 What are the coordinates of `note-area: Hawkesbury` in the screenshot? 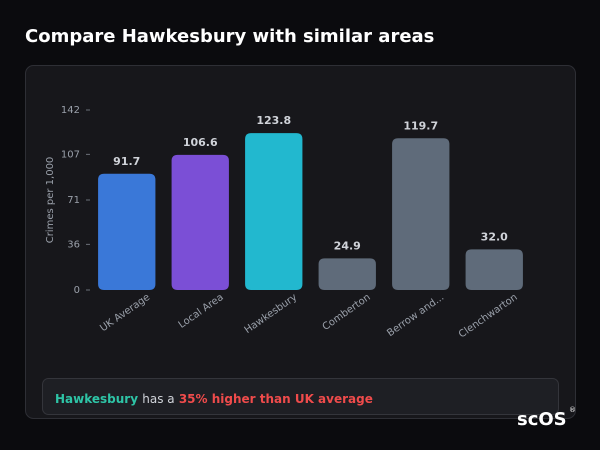 It's located at (96, 399).